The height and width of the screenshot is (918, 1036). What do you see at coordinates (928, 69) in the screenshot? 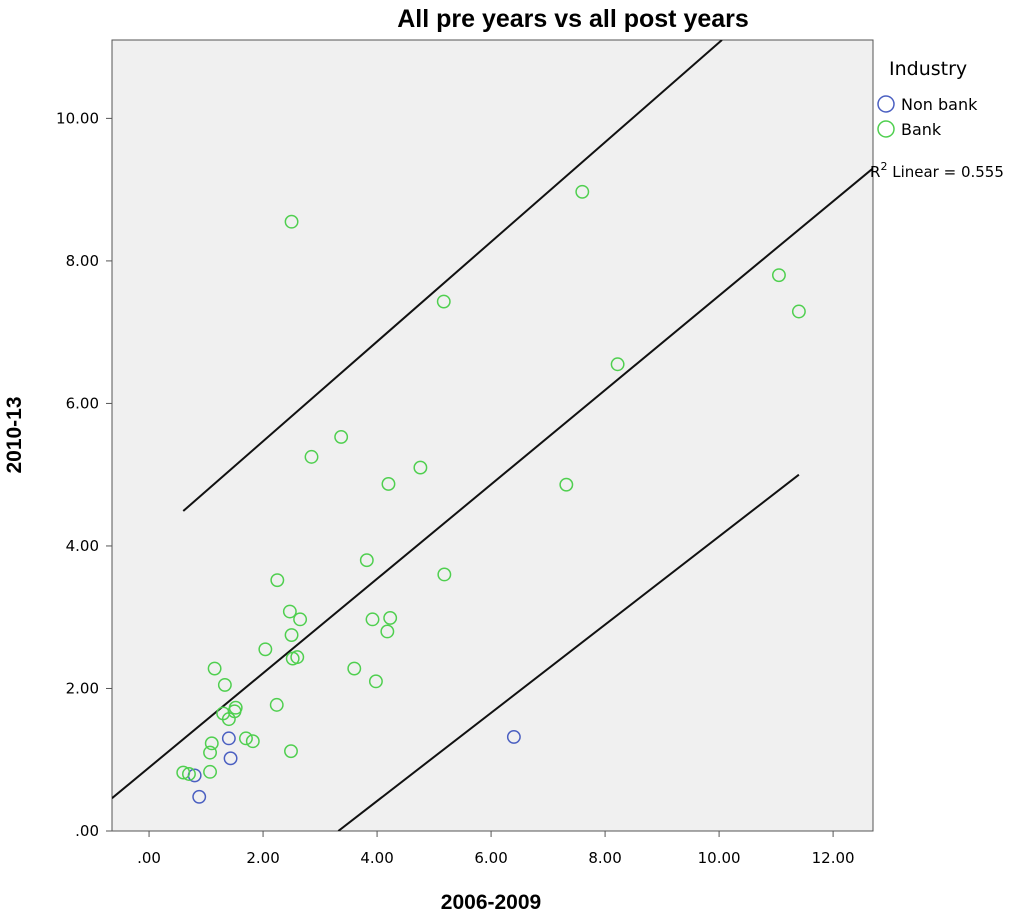
I see `legend-title: Industry` at bounding box center [928, 69].